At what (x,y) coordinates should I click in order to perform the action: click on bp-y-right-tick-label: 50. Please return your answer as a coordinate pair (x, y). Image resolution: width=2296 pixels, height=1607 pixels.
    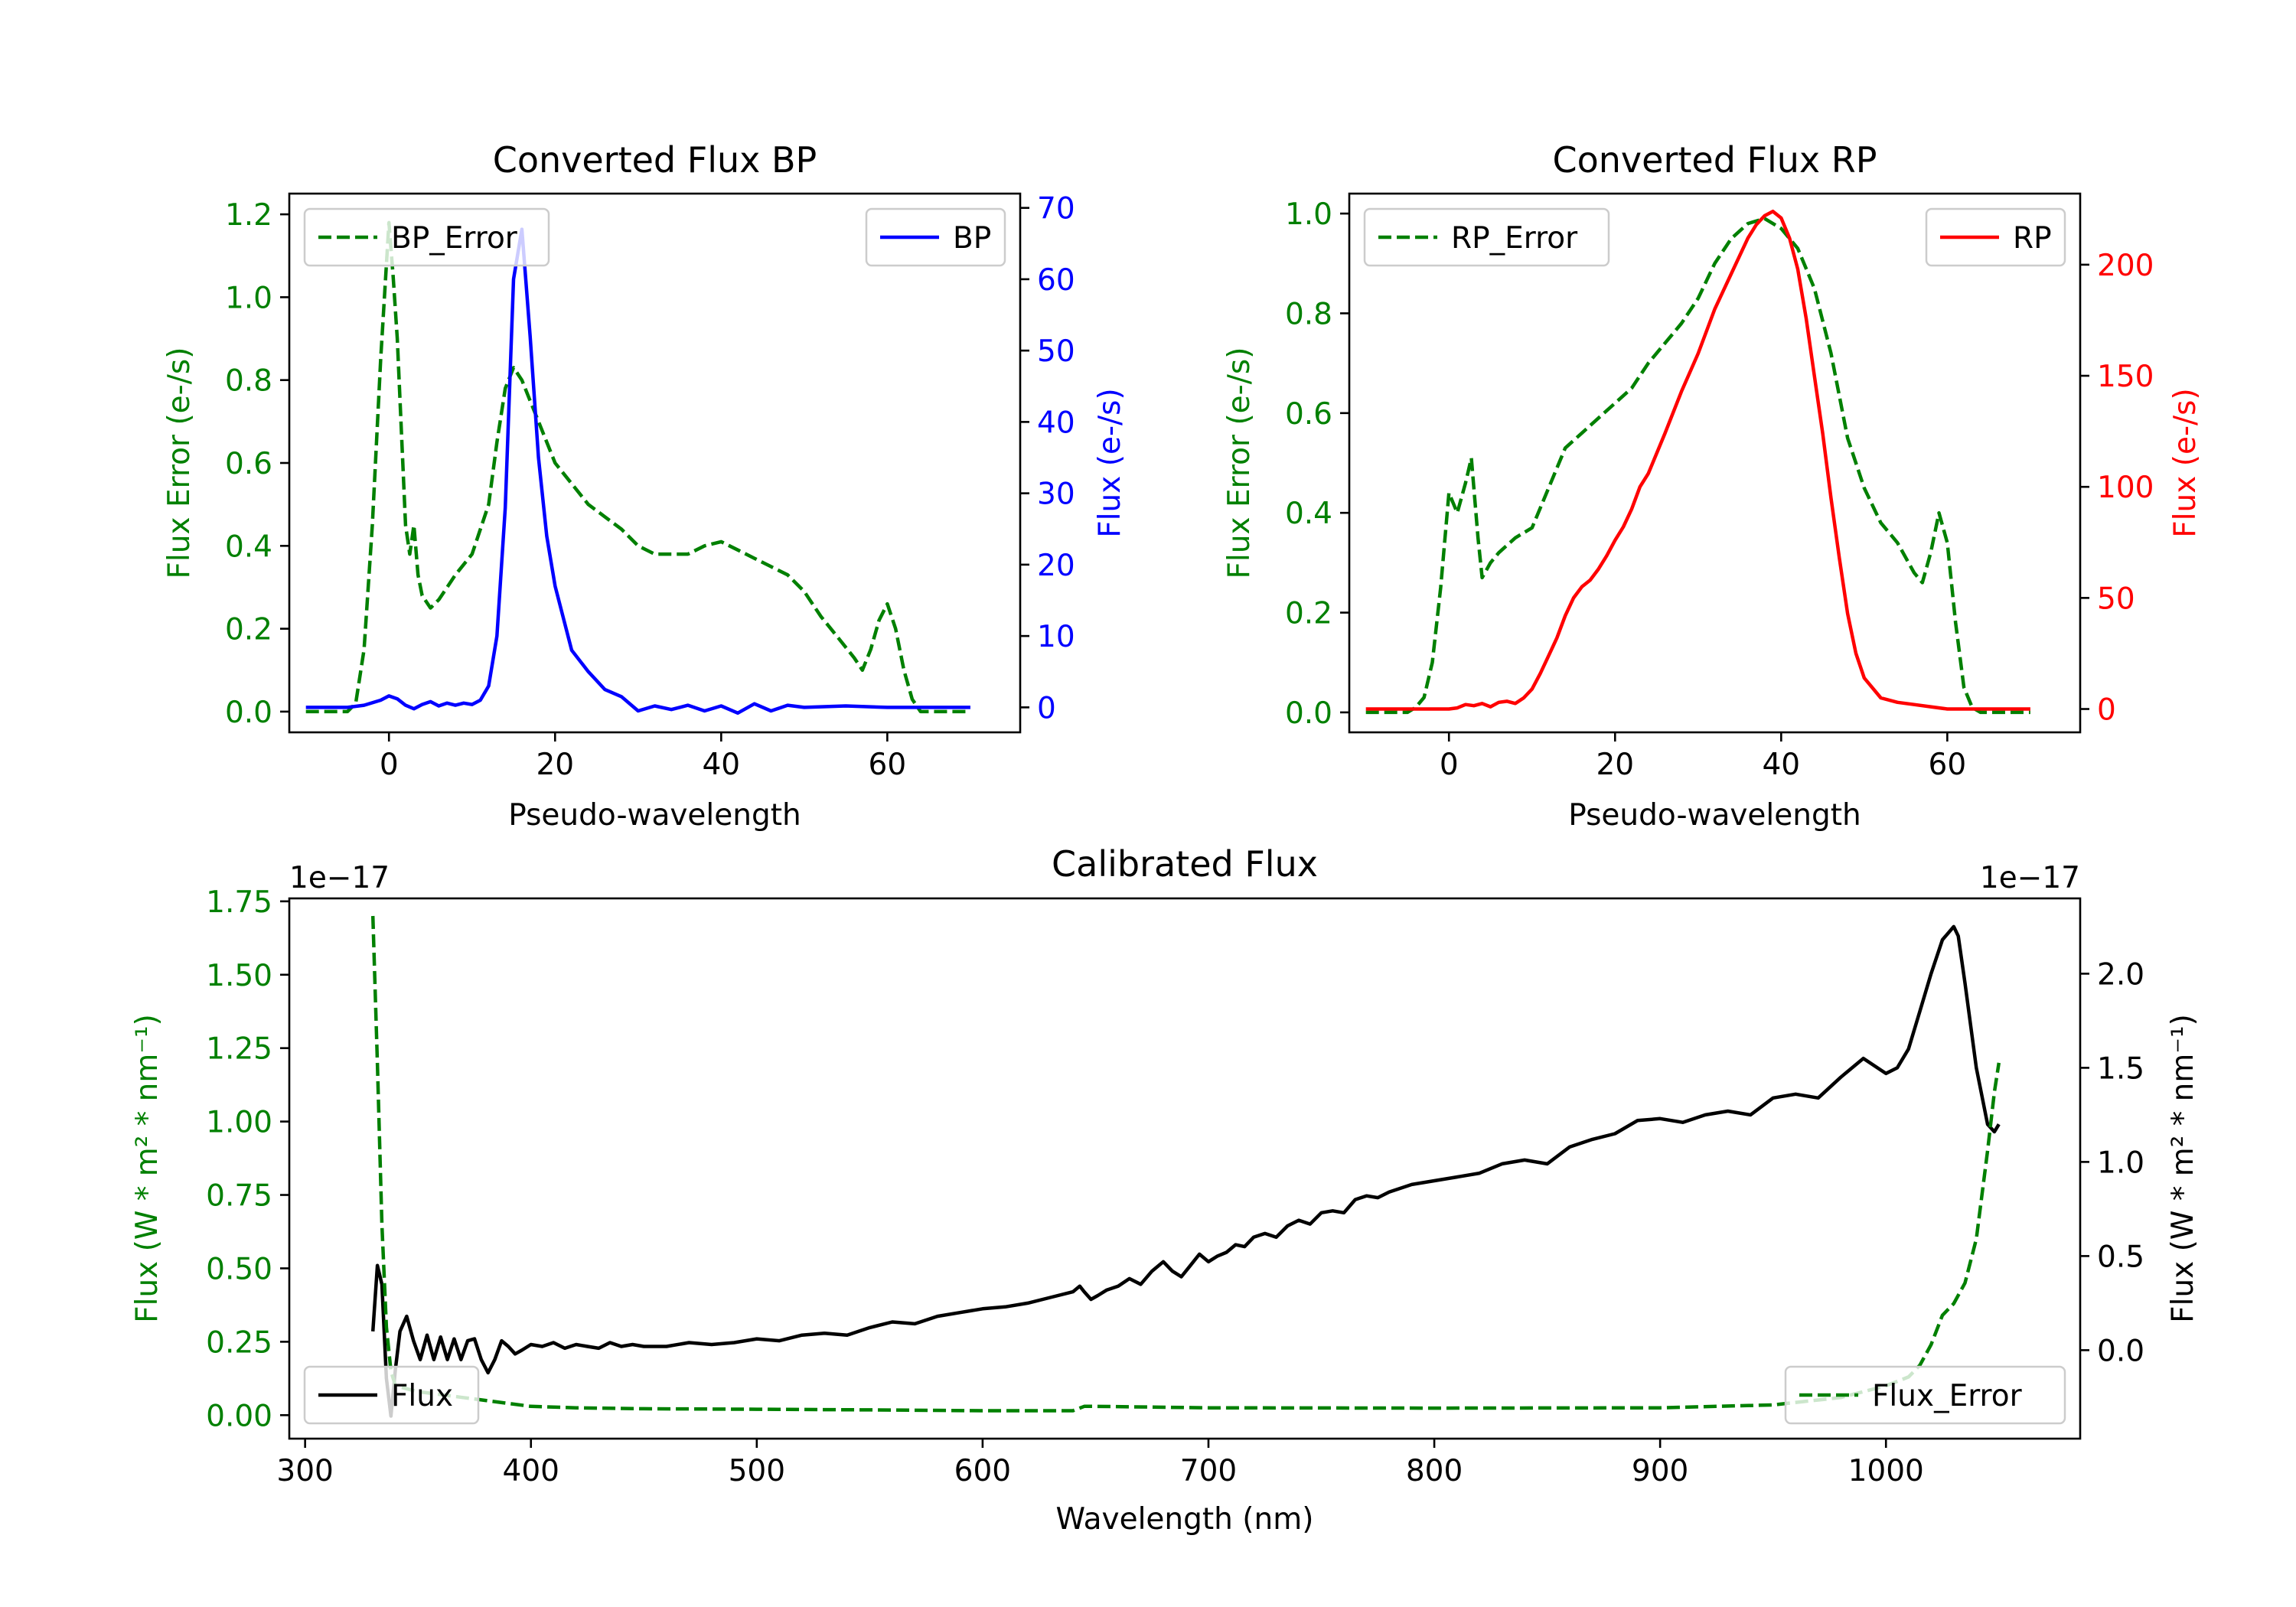
    Looking at the image, I should click on (1056, 351).